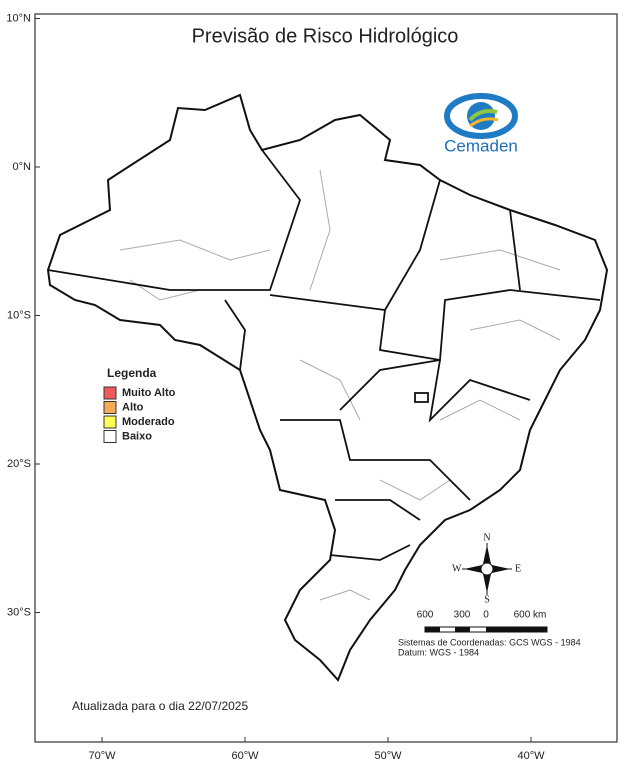 The width and height of the screenshot is (626, 773). Describe the element at coordinates (489, 642) in the screenshot. I see `coordinate-system: Sistemas de Coordenadas: GCS WGS - 1984` at that location.